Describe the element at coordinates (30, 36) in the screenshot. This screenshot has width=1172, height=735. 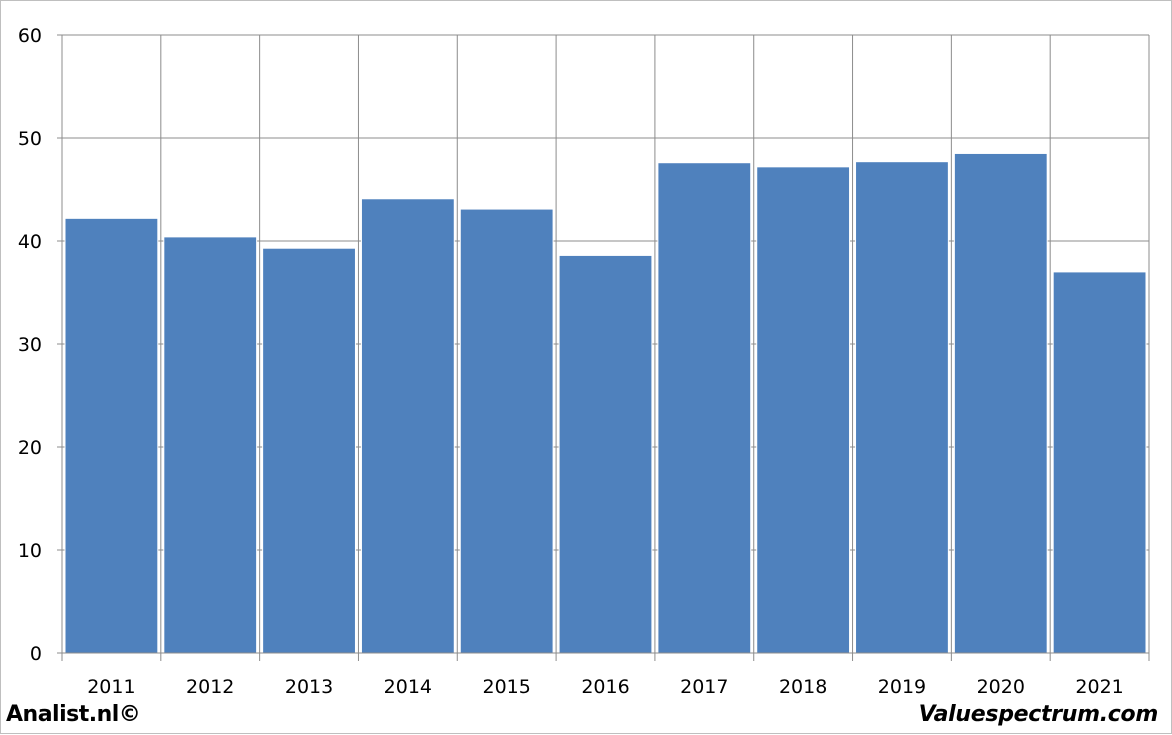
I see `y-tick-label: 60` at that location.